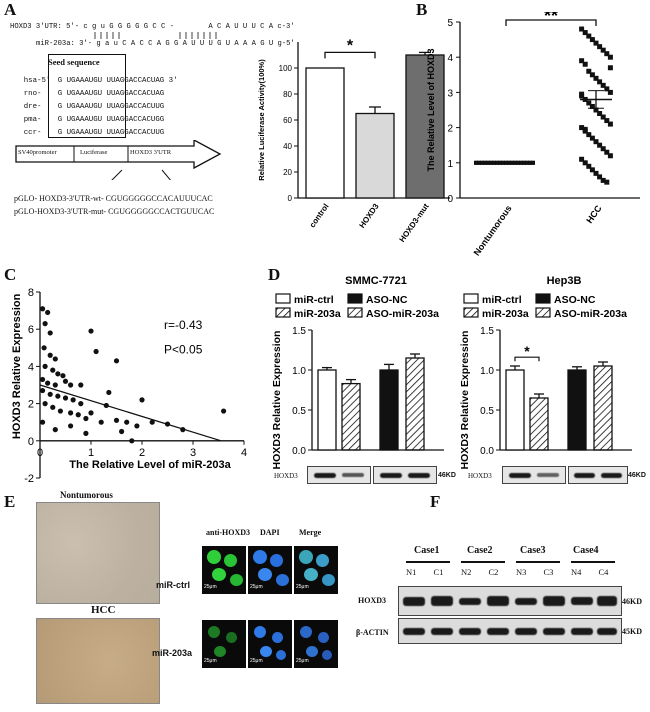 This screenshot has width=650, height=712. What do you see at coordinates (576, 572) in the screenshot?
I see `lane-label: N4` at bounding box center [576, 572].